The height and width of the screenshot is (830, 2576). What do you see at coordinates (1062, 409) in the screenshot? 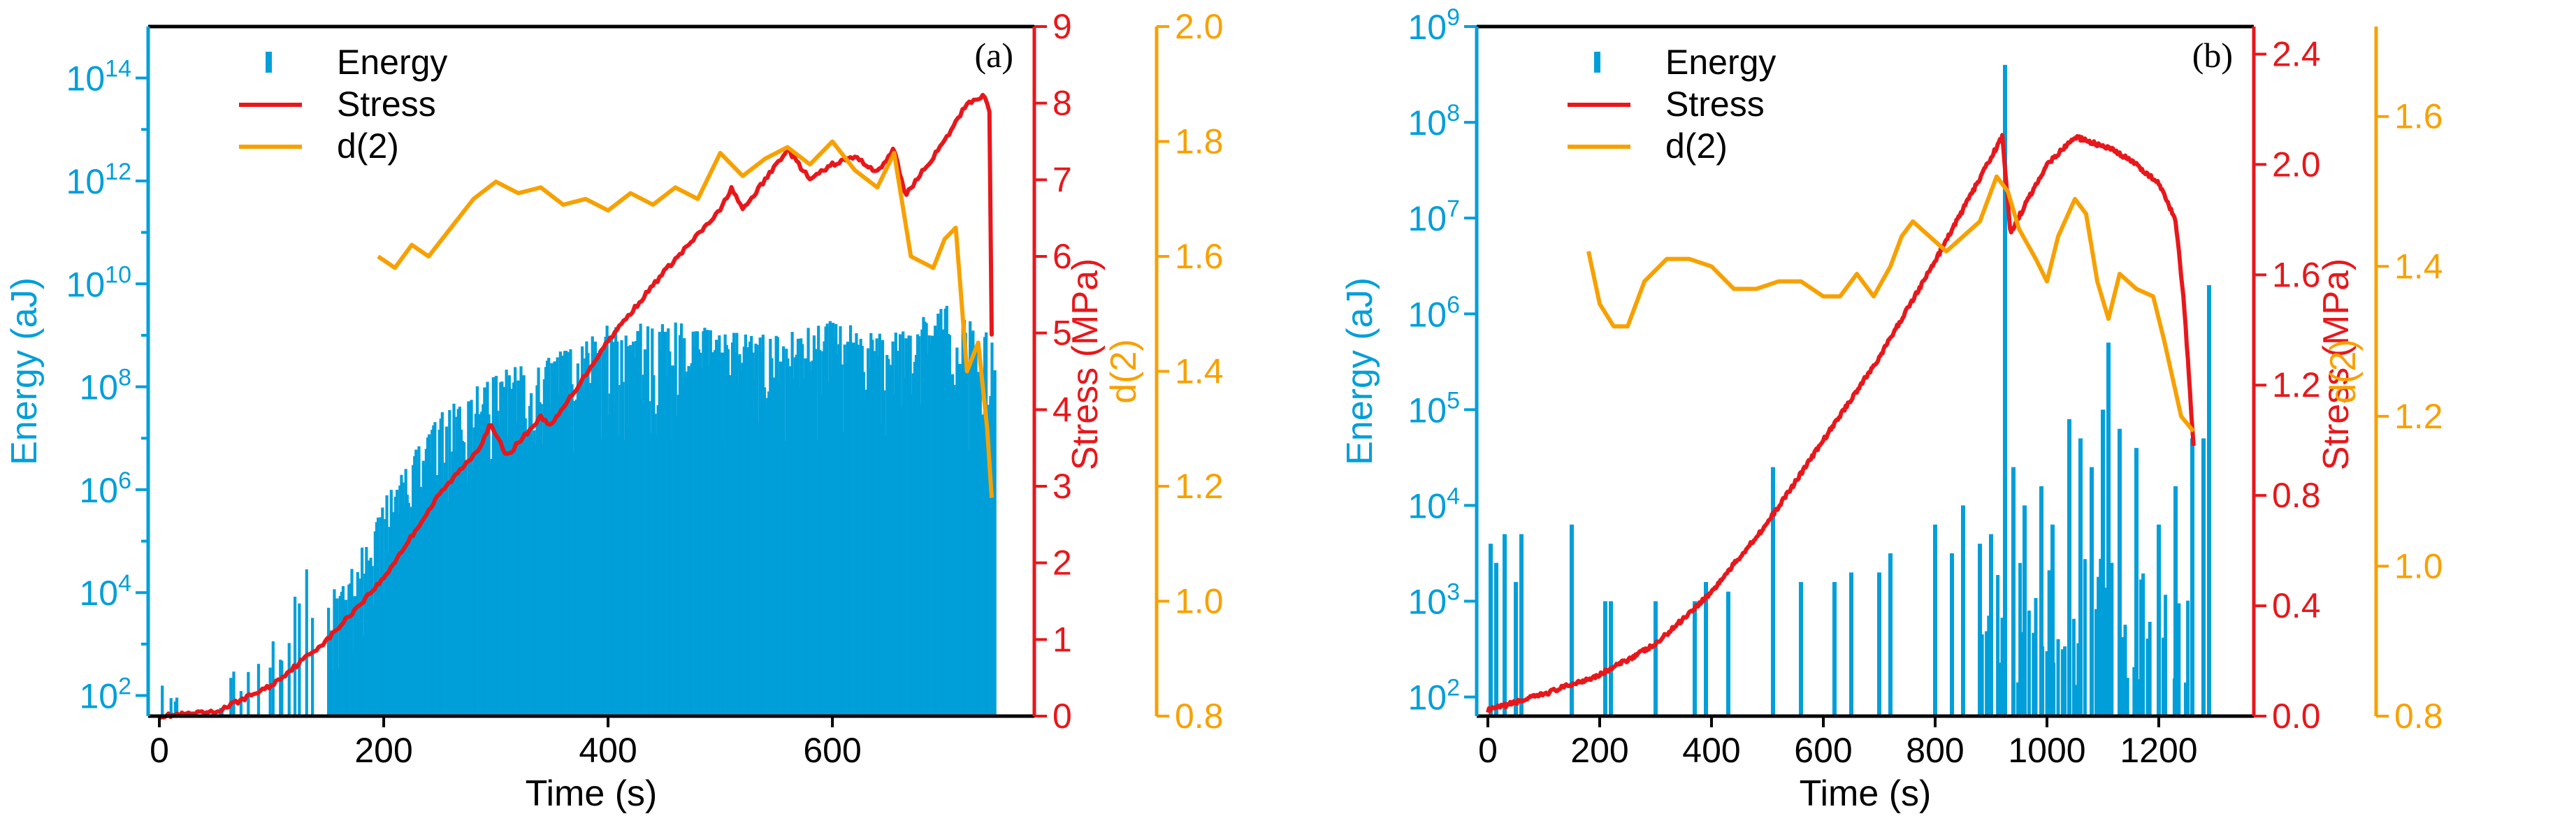
I see `stress-tick-label: 4` at bounding box center [1062, 409].